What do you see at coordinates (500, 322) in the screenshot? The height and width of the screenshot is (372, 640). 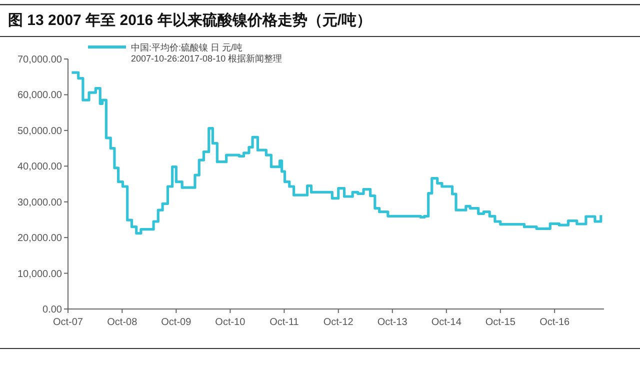 I see `x-tick-label: Oct-15` at bounding box center [500, 322].